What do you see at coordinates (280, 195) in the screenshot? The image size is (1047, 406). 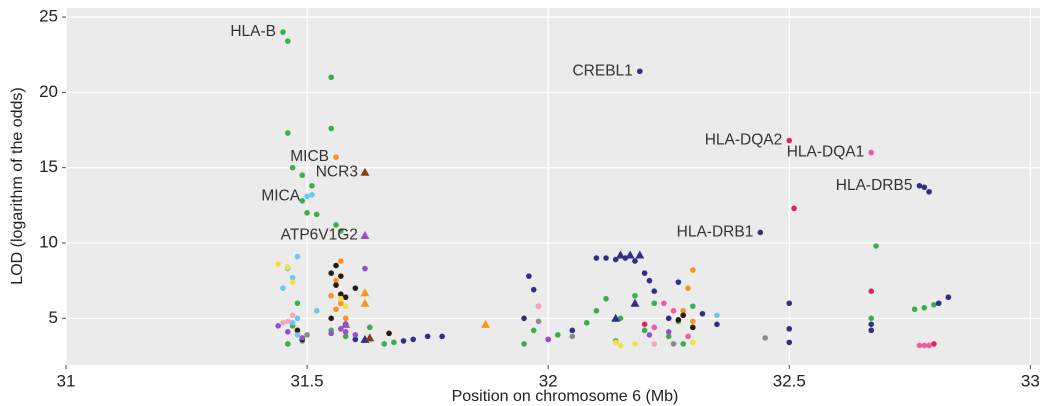 I see `annotation: MICA` at bounding box center [280, 195].